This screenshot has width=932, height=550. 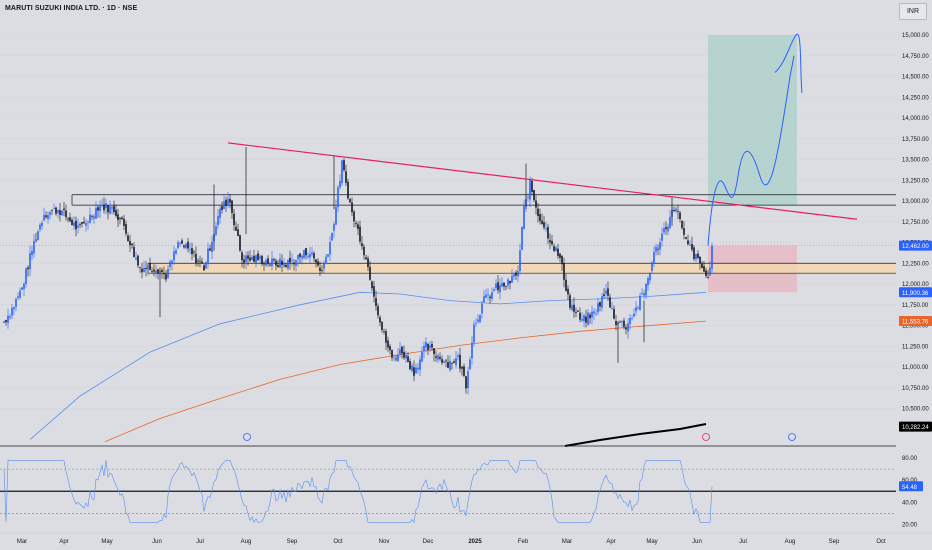 What do you see at coordinates (915, 389) in the screenshot?
I see `price-tick-label: 10,750.00` at bounding box center [915, 389].